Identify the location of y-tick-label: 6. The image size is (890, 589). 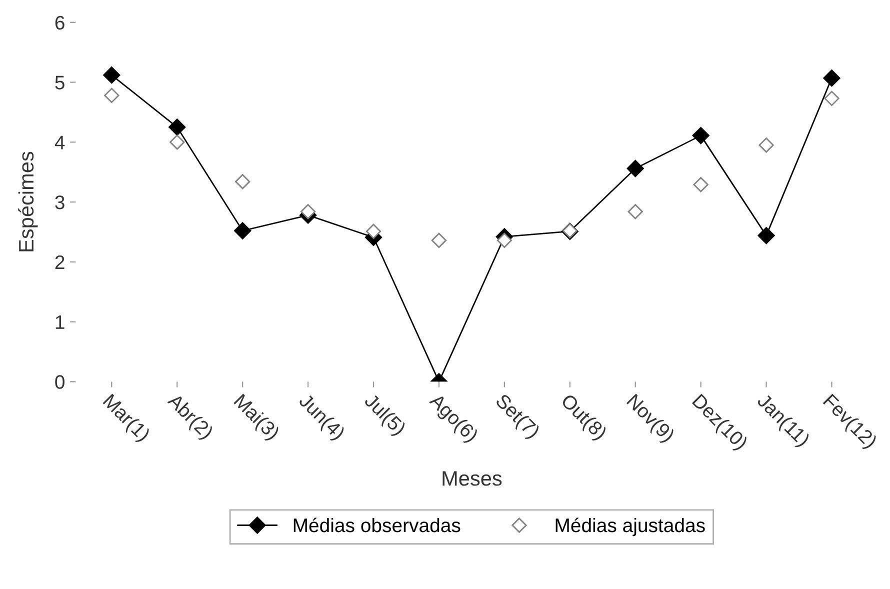
(59, 23).